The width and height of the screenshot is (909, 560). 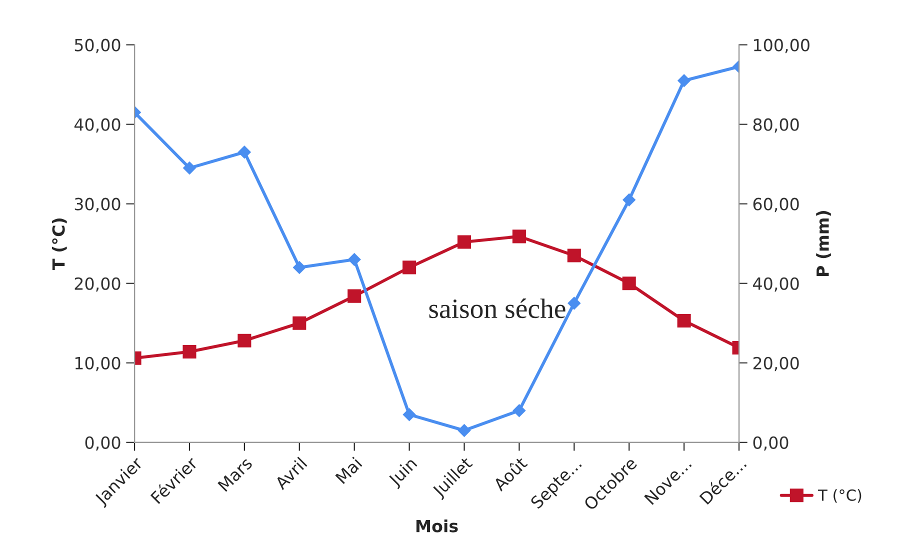 I want to click on legend-label: T (°C), so click(x=840, y=496).